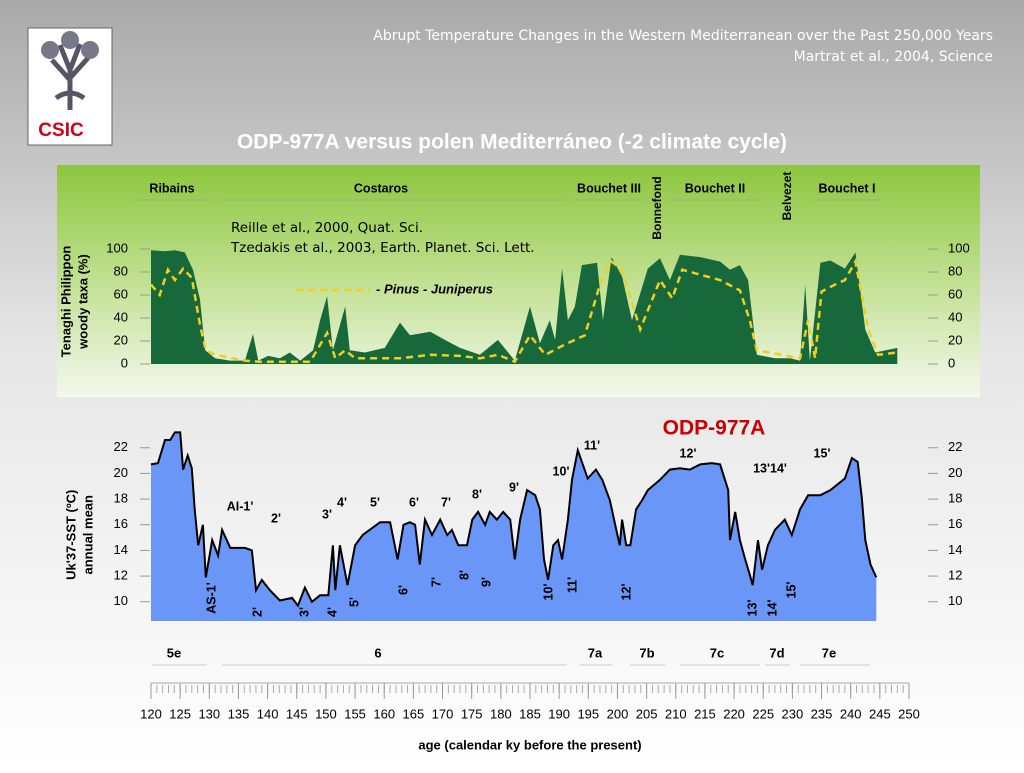 The width and height of the screenshot is (1024, 773). I want to click on x-tick-label: 150, so click(326, 713).